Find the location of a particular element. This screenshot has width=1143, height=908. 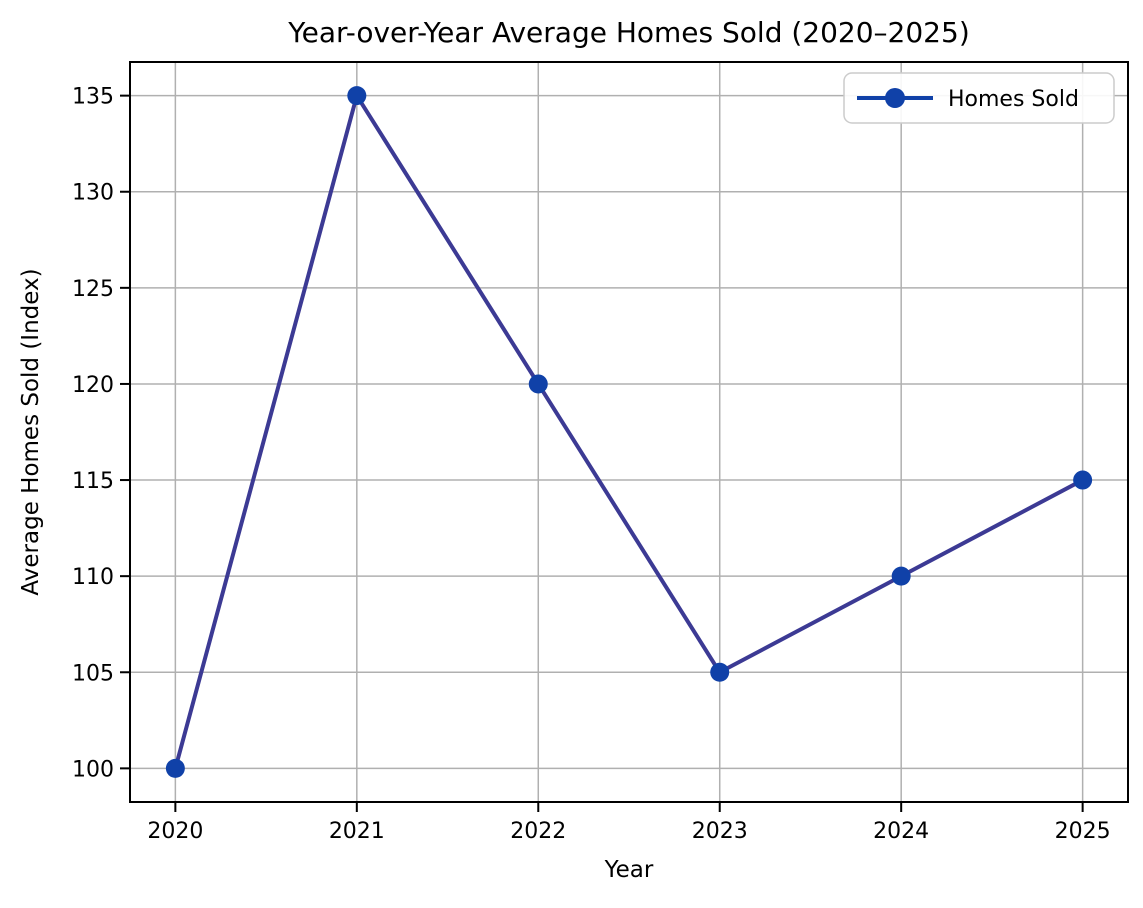

y-tick-label: 125 is located at coordinates (93, 289).